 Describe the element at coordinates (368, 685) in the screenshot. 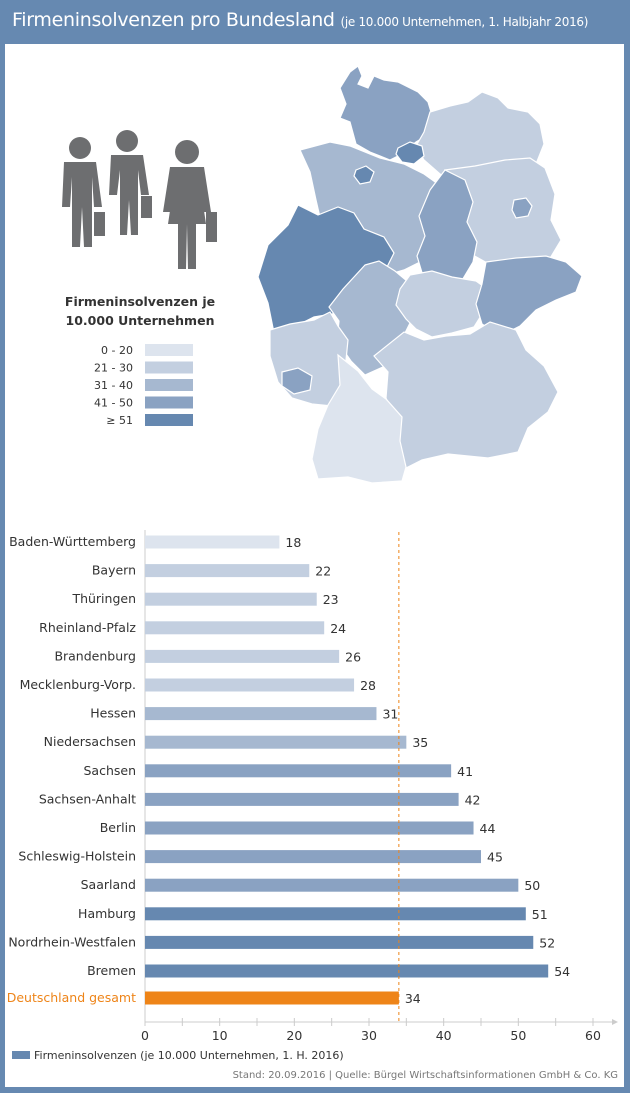

I see `data-label: 28` at that location.